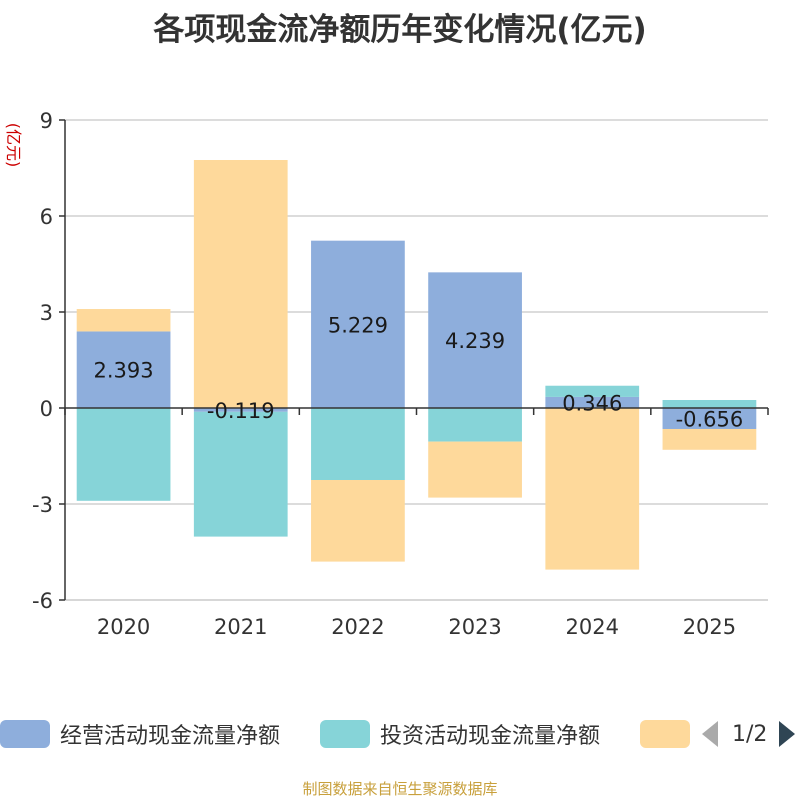  I want to click on legend-item-operating: 经营活动现金流量净额, so click(140, 734).